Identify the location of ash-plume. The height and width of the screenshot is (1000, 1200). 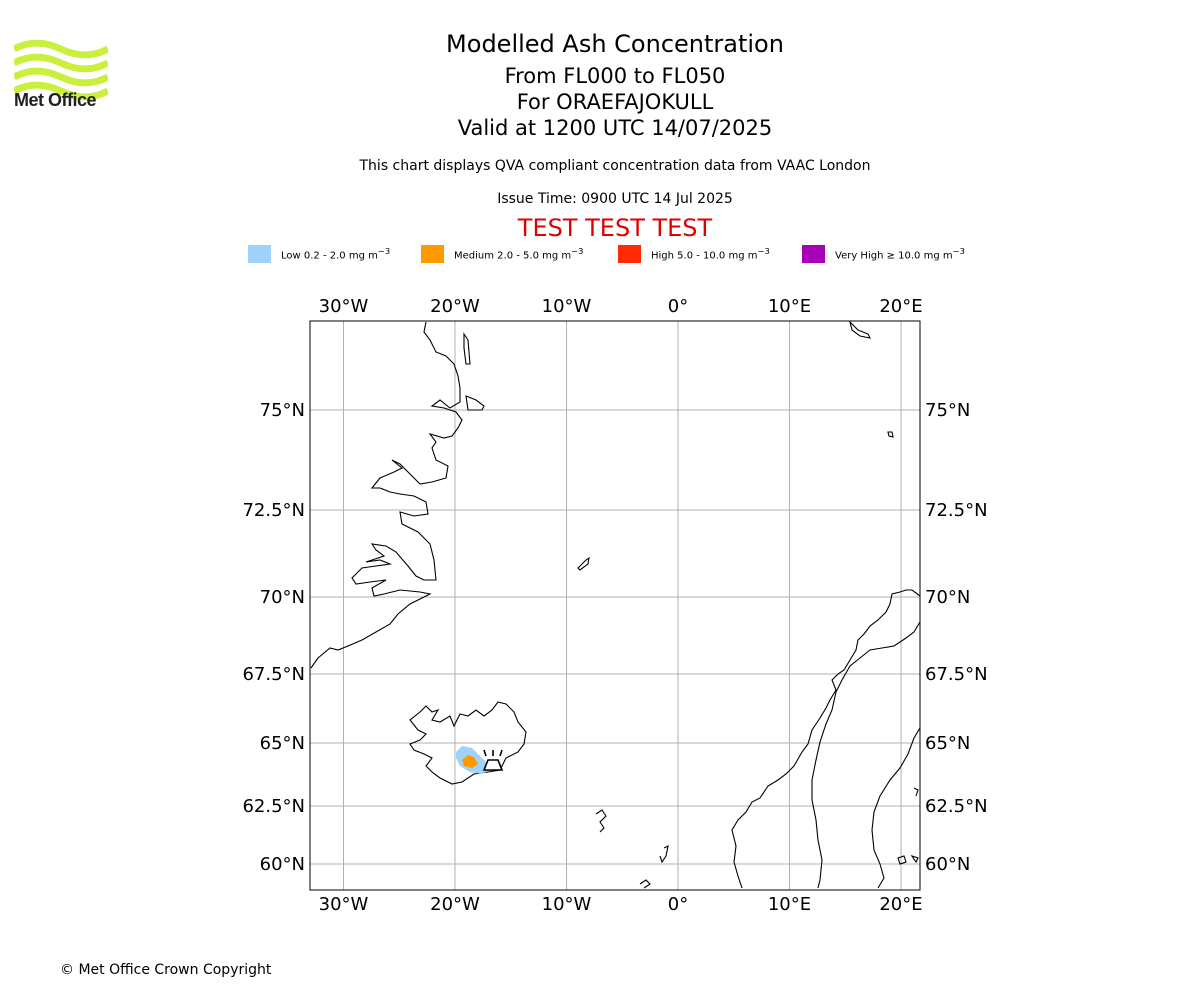
(473, 760).